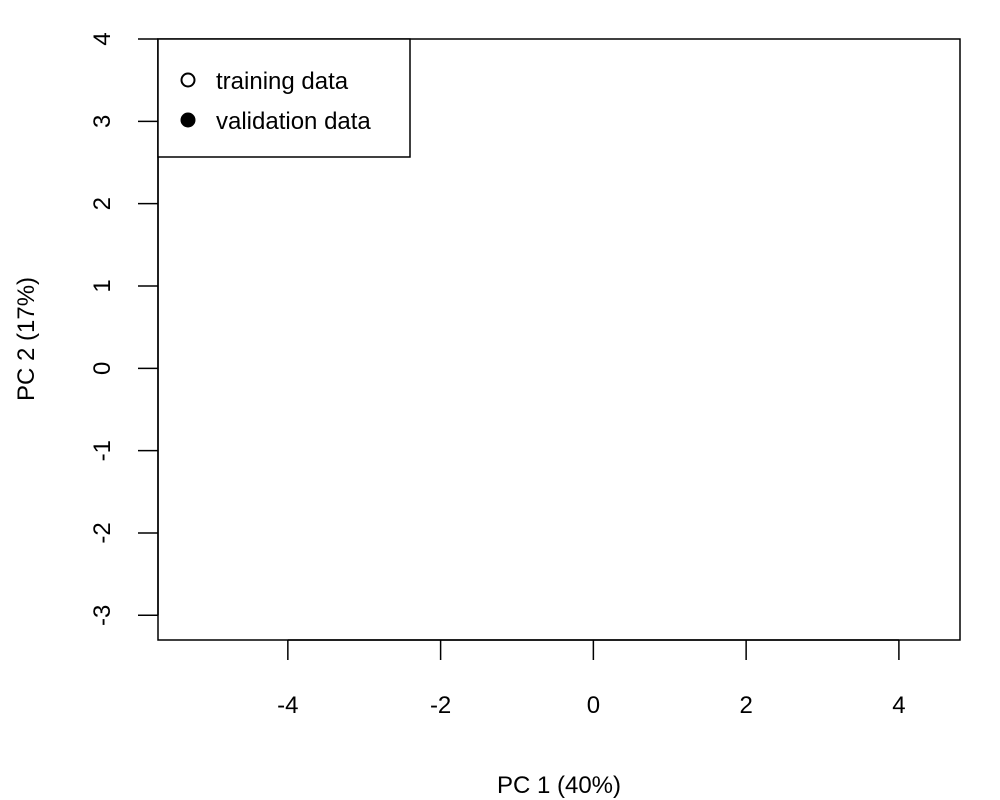  I want to click on legend-box, so click(284, 98).